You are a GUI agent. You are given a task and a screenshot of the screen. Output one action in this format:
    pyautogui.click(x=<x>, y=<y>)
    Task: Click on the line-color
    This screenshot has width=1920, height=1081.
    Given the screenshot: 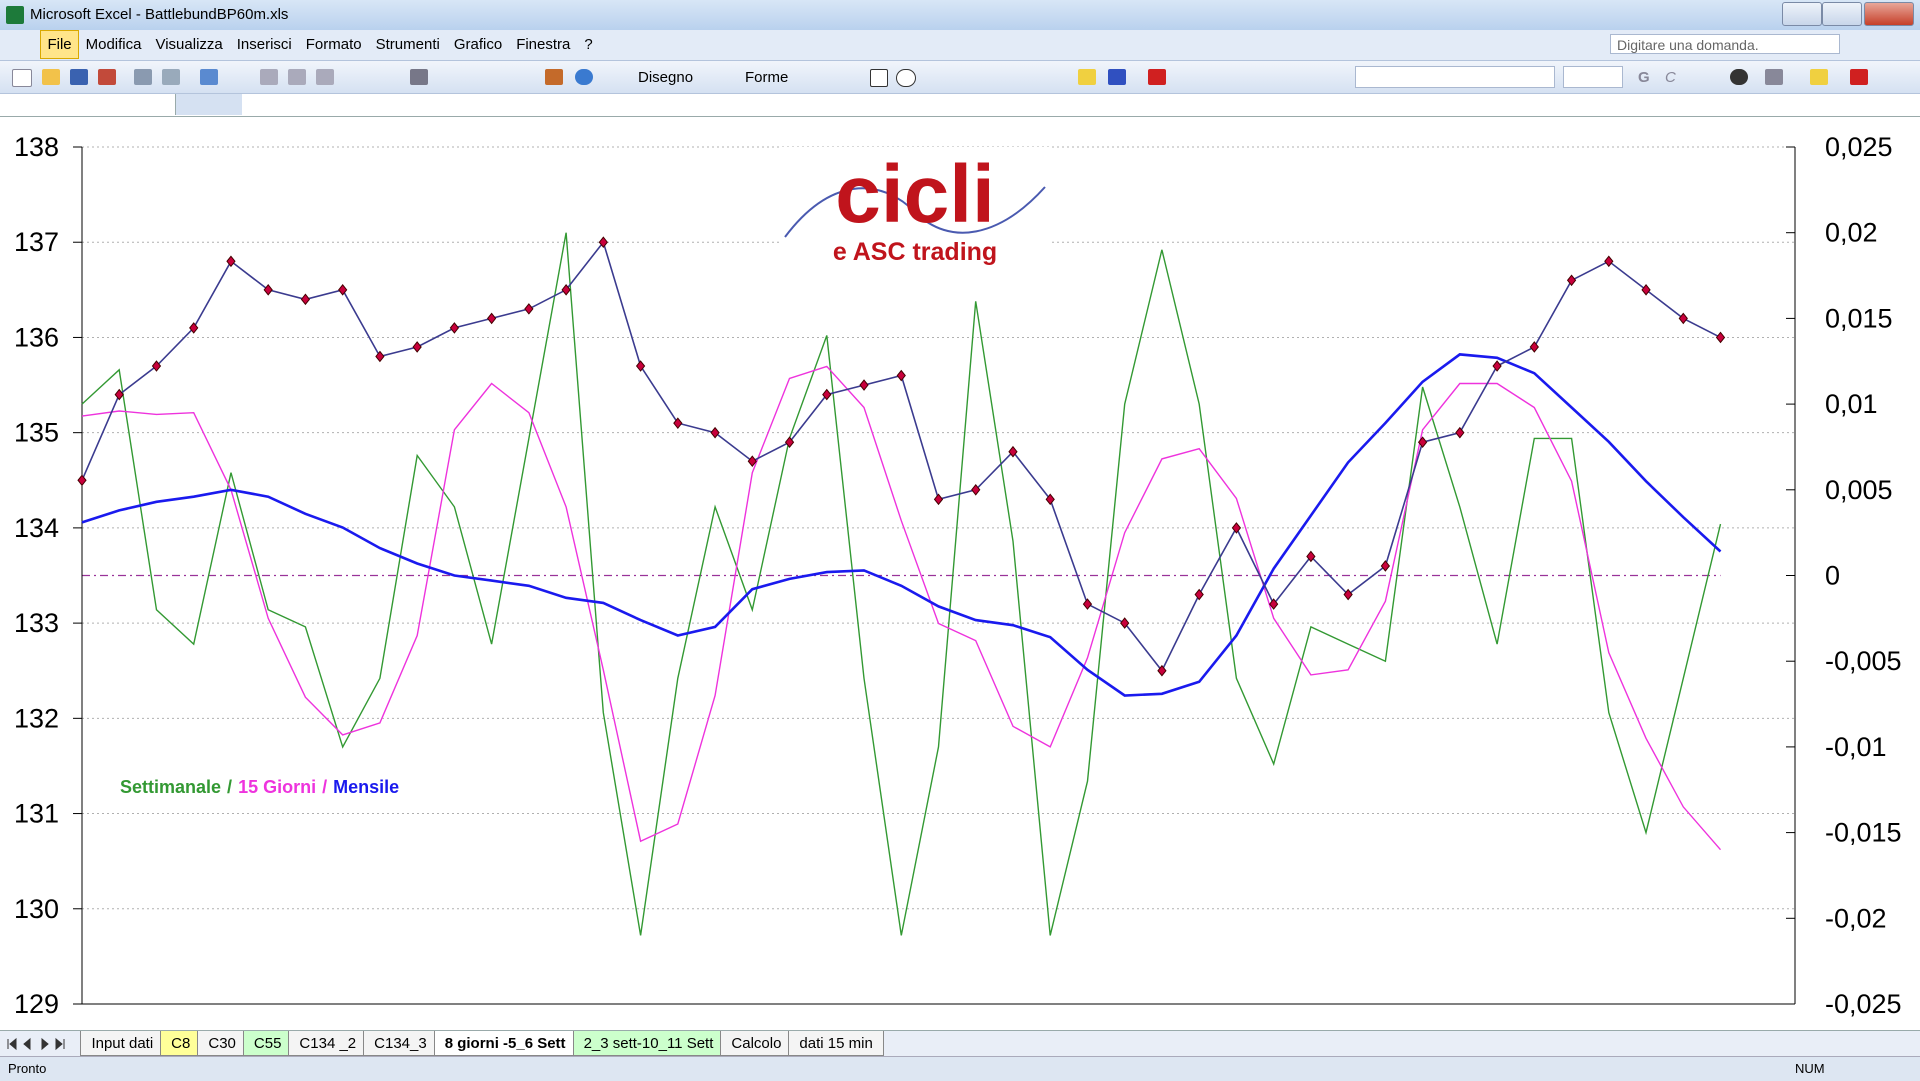 What is the action you would take?
    pyautogui.click(x=1117, y=77)
    